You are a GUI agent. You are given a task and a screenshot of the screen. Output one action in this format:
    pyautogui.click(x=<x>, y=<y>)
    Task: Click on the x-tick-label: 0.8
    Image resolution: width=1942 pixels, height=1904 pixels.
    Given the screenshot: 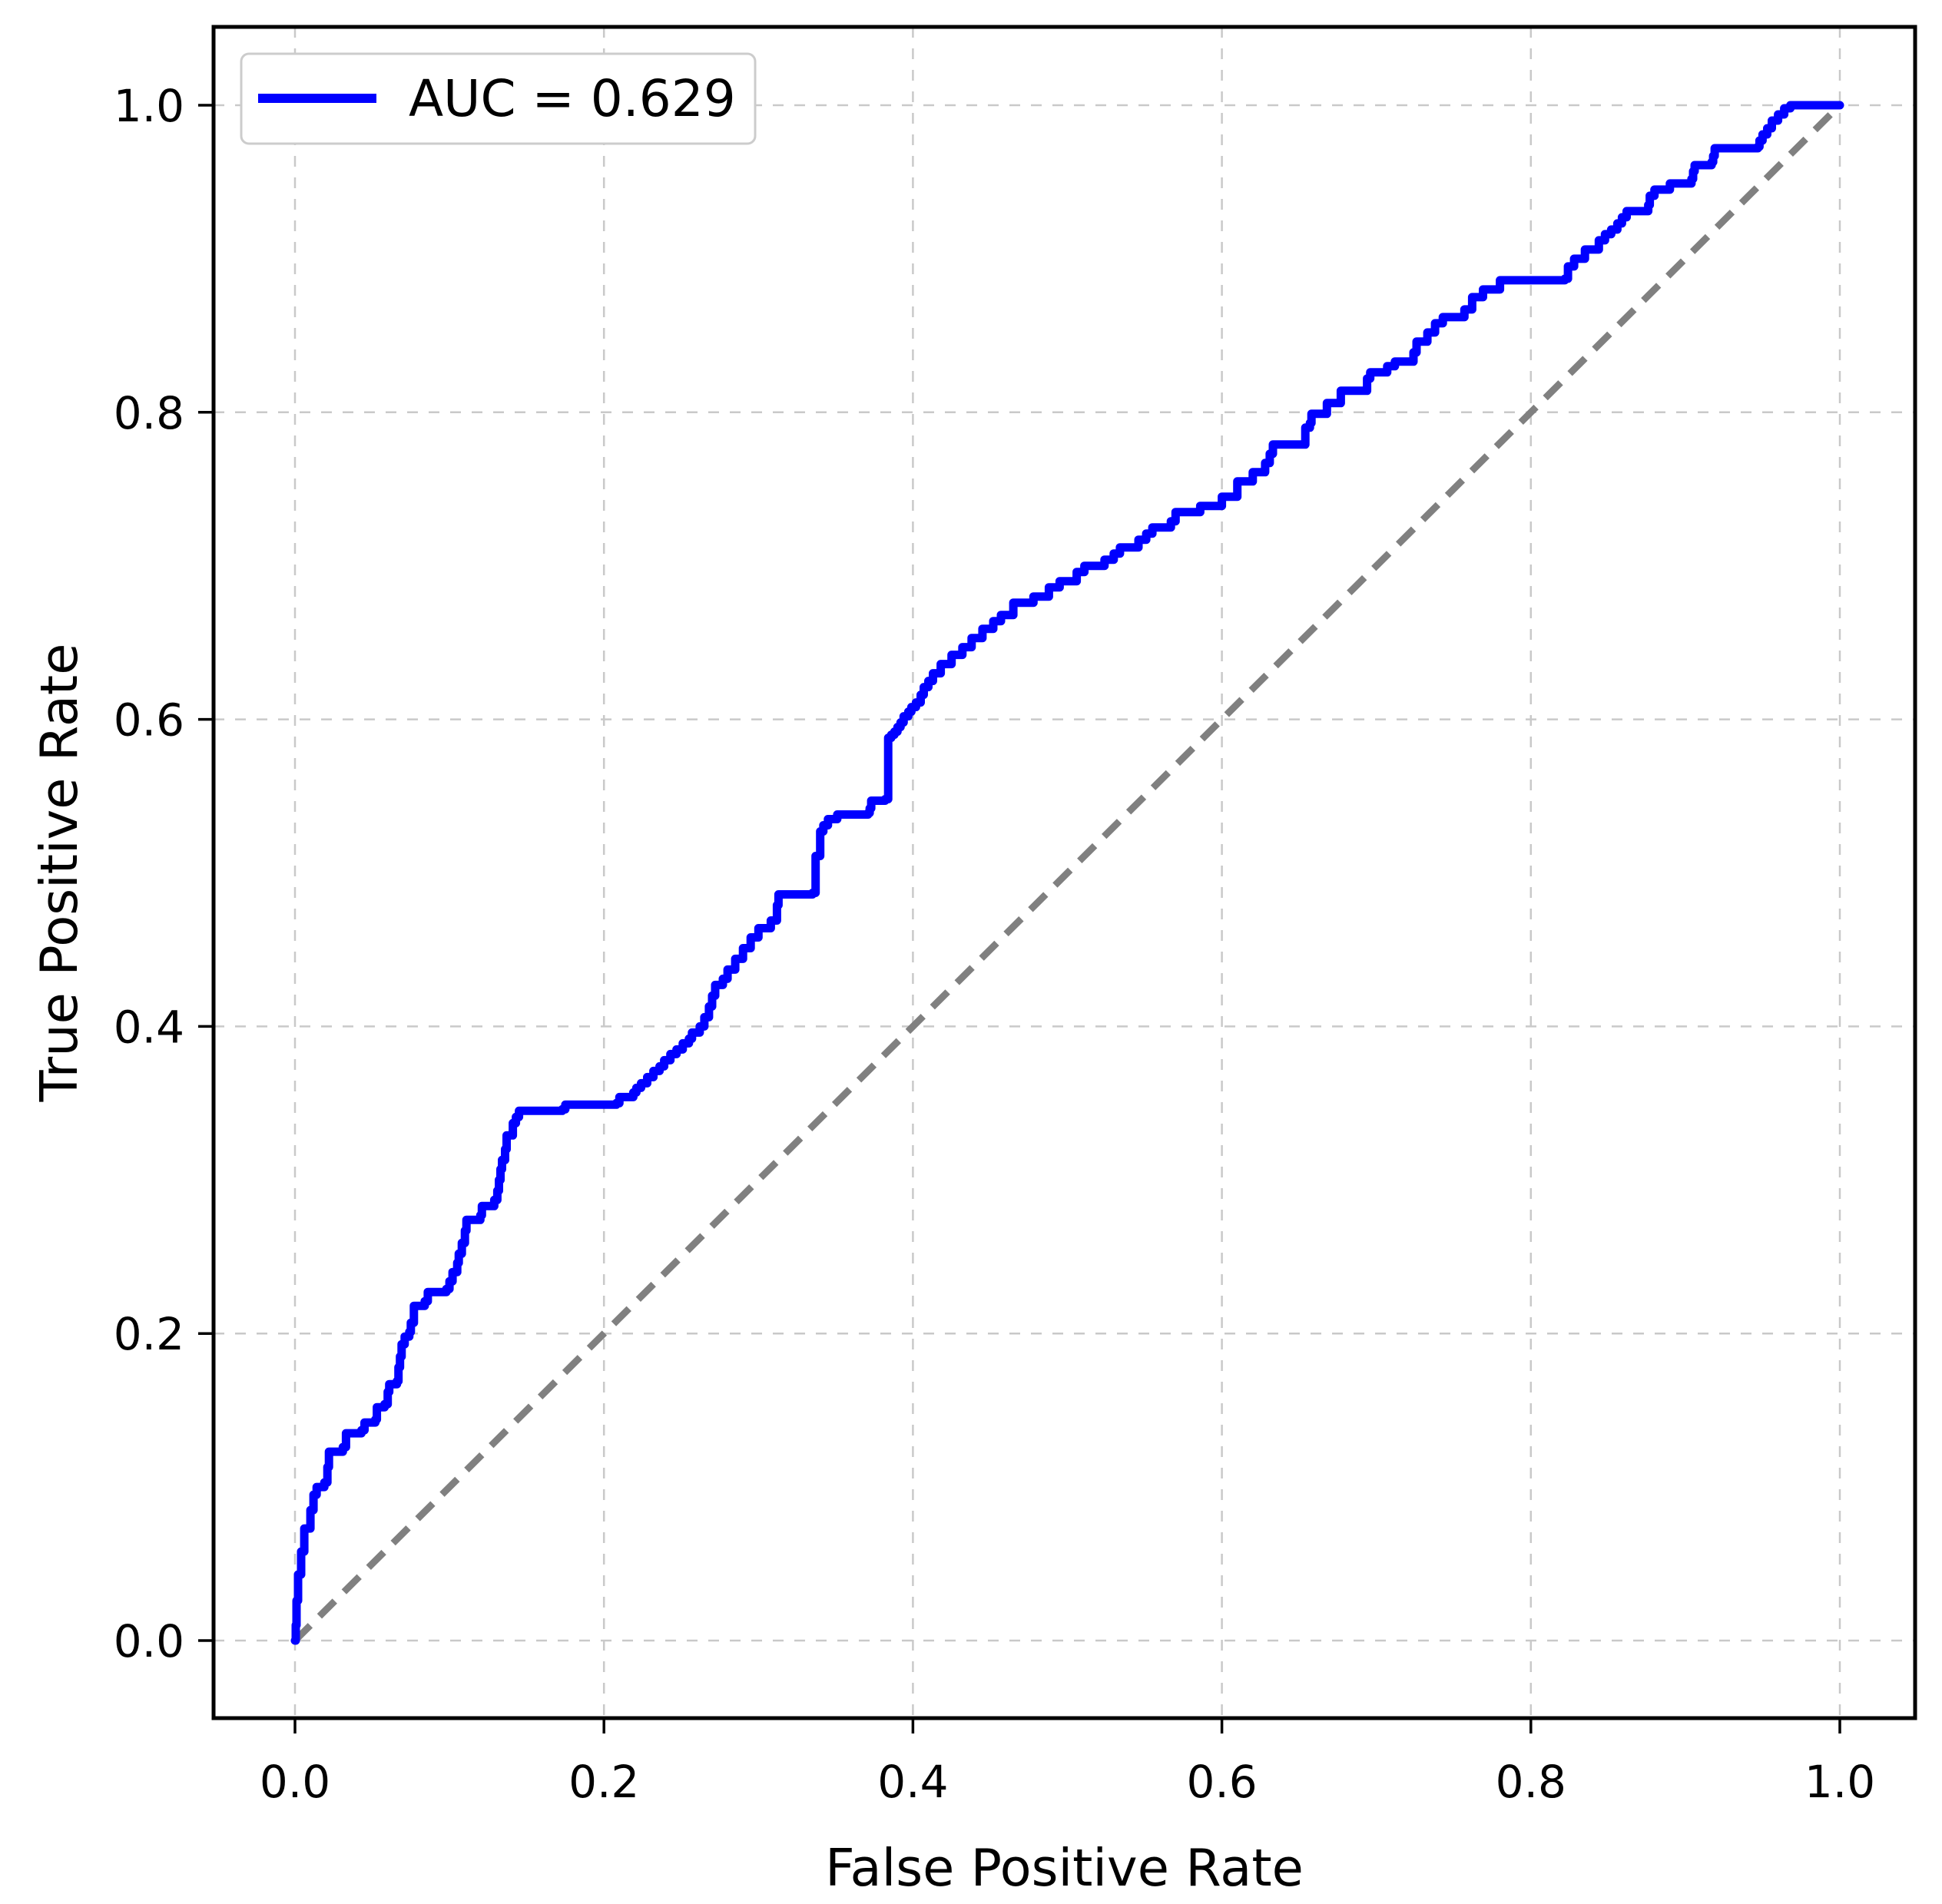 What is the action you would take?
    pyautogui.click(x=1531, y=1782)
    